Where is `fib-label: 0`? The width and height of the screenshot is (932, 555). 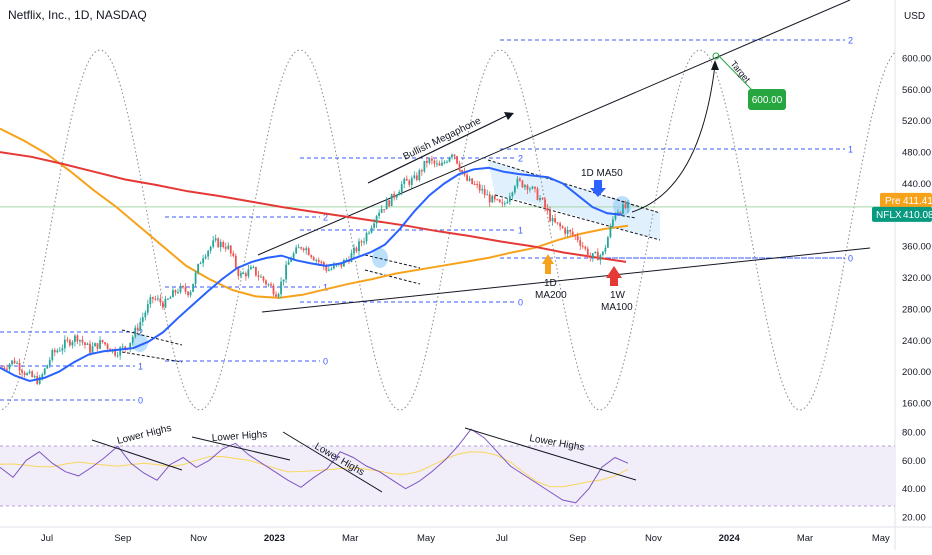 fib-label: 0 is located at coordinates (325, 362).